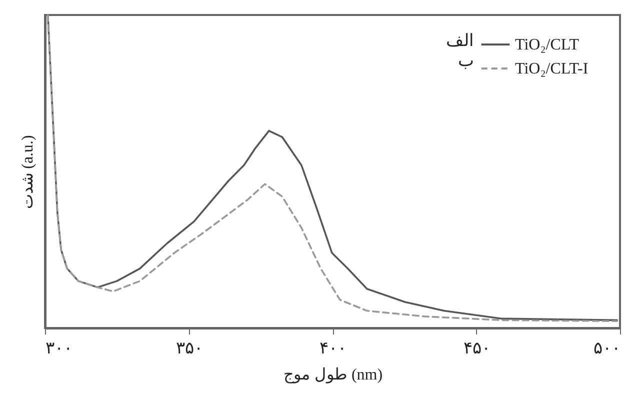 The width and height of the screenshot is (635, 405). I want to click on x-tick-label: ۴۵۰, so click(476, 348).